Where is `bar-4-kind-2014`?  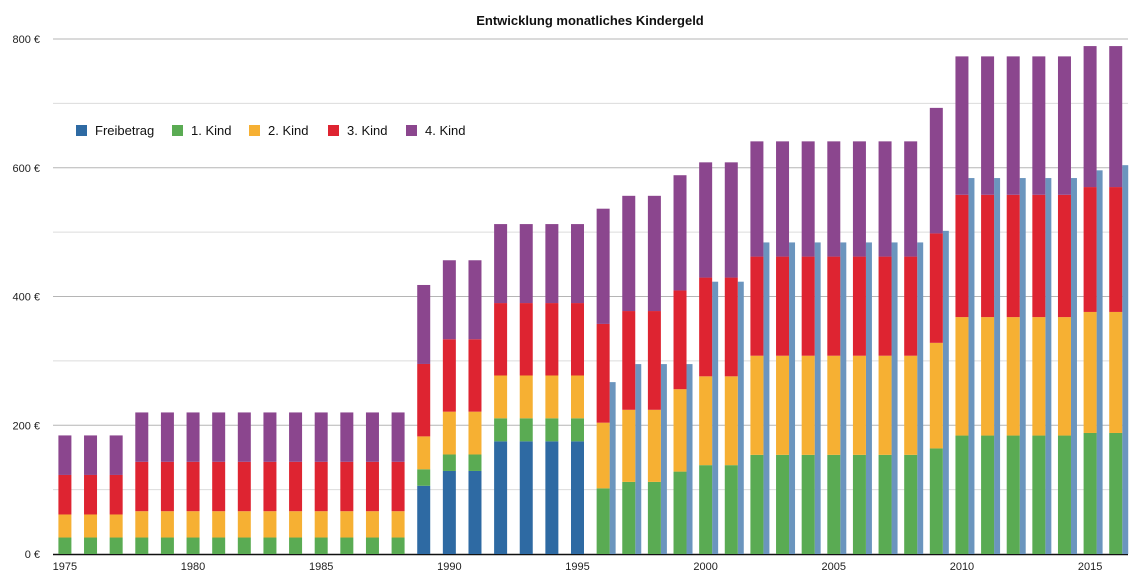
bar-4-kind-2014 is located at coordinates (1064, 125).